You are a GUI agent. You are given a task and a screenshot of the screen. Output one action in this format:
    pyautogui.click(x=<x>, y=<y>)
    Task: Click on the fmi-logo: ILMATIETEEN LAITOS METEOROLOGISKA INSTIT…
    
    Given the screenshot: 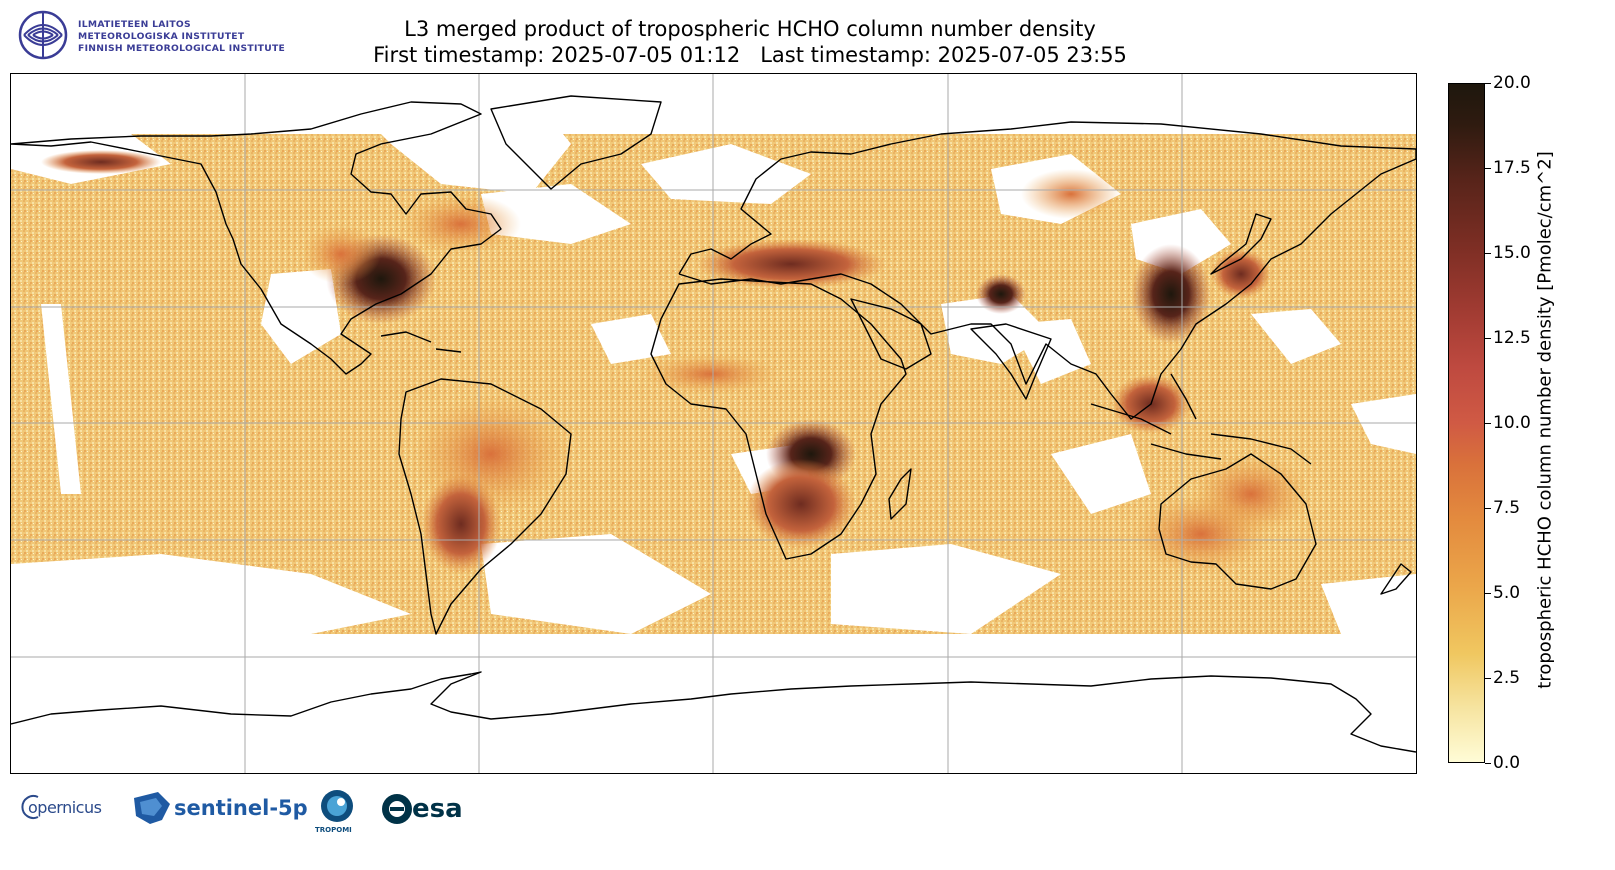 What is the action you would take?
    pyautogui.click(x=158, y=35)
    